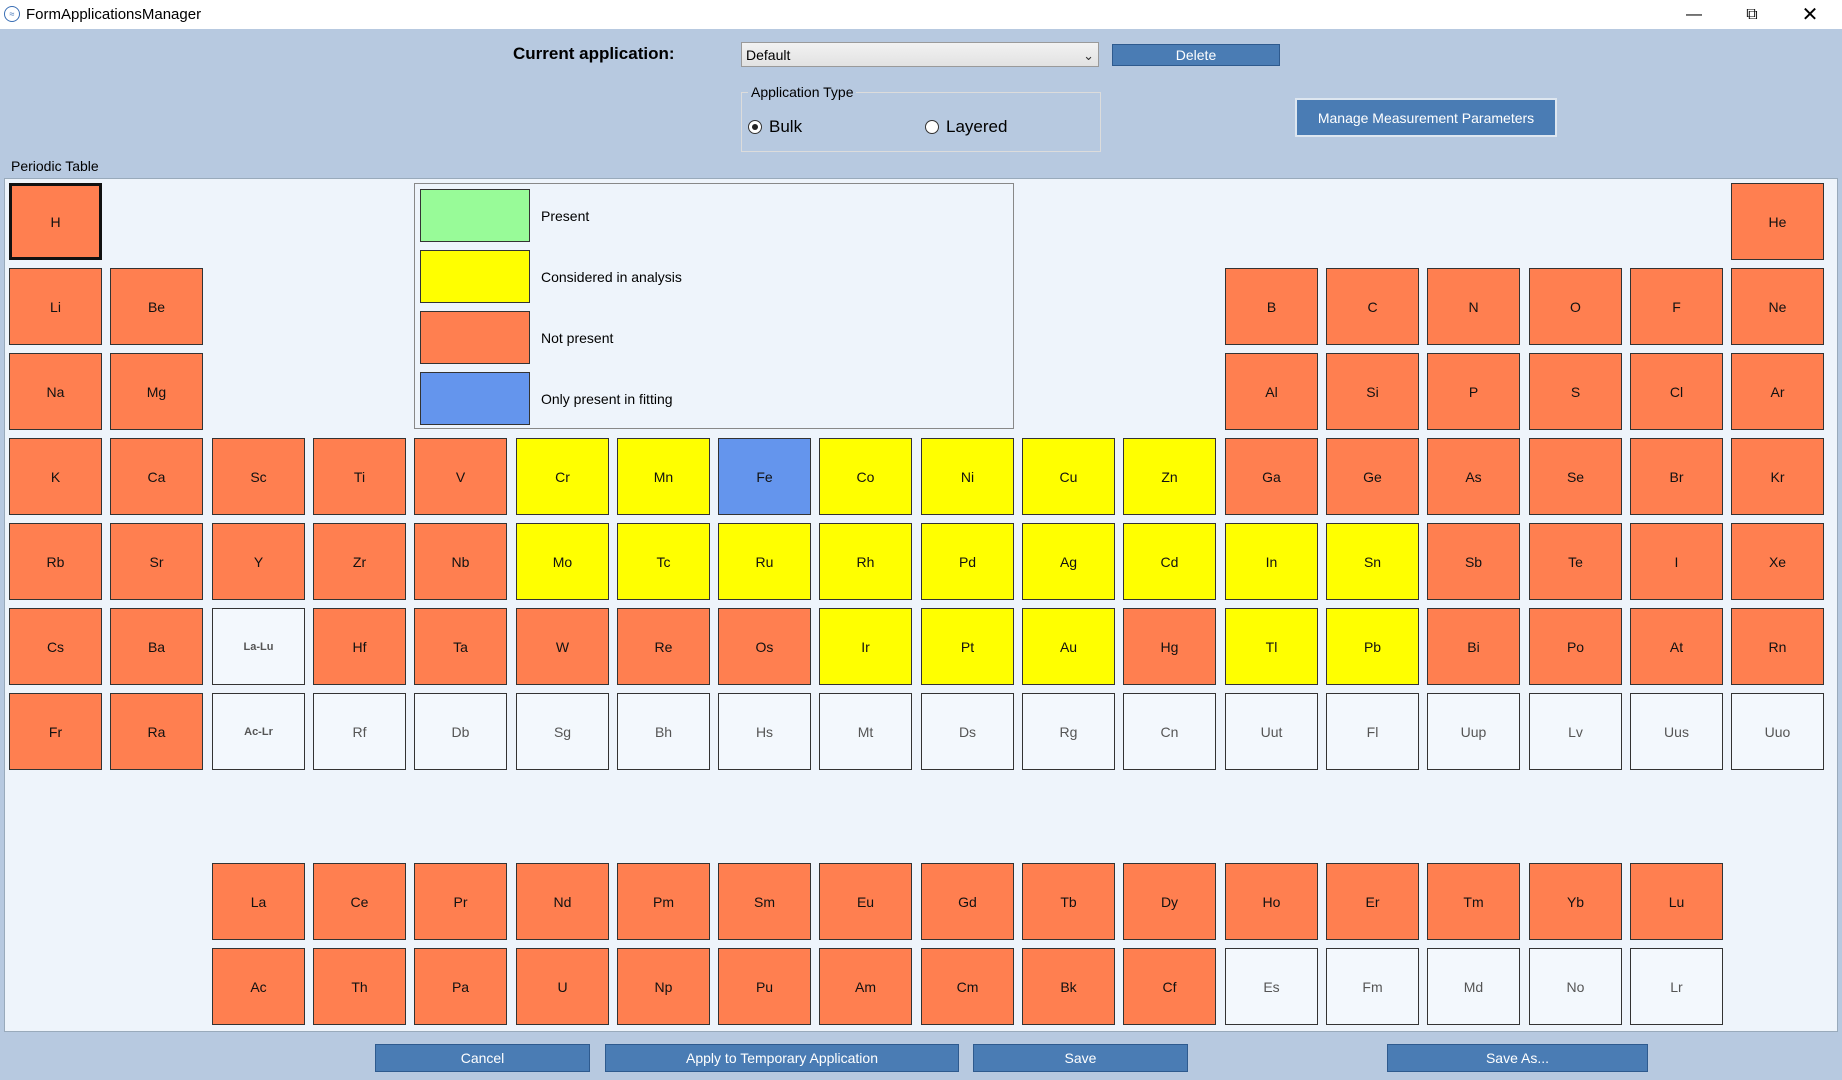 The height and width of the screenshot is (1080, 1842). I want to click on element-fr: Fr, so click(55, 731).